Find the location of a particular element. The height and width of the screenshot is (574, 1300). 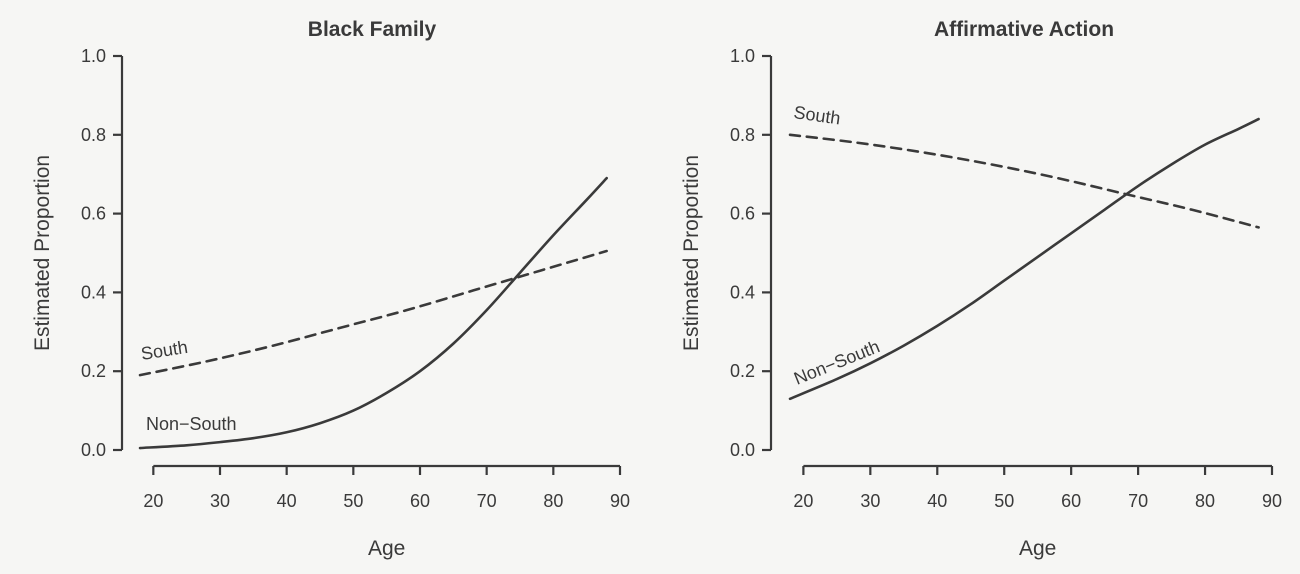

chart-title: Black Family is located at coordinates (372, 29).